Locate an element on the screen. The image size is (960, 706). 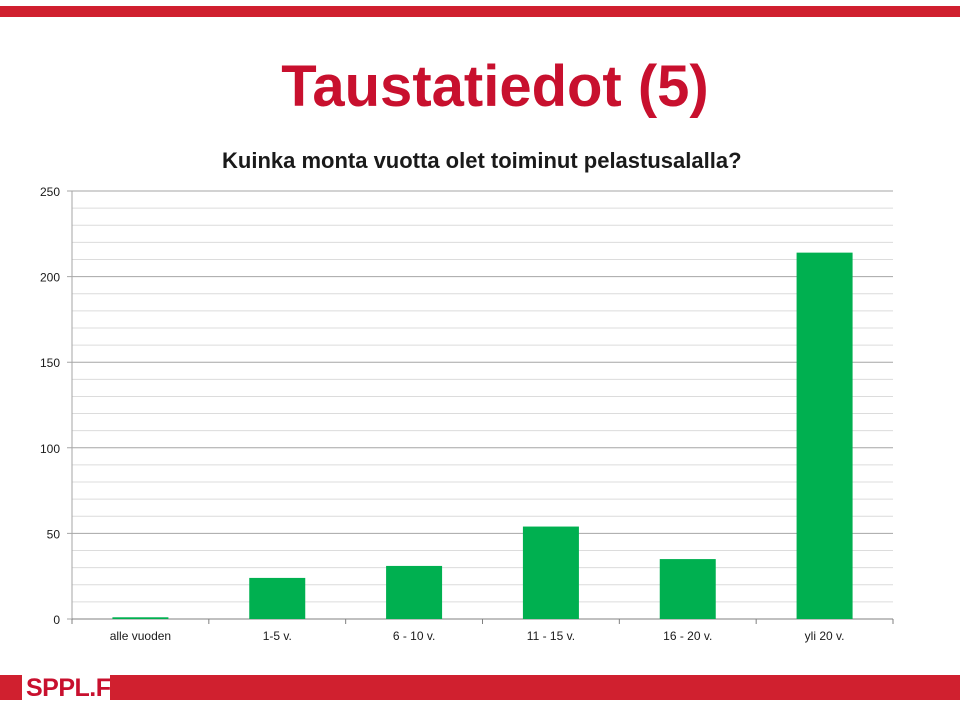
footer-bar: SPPL.FI is located at coordinates (480, 688).